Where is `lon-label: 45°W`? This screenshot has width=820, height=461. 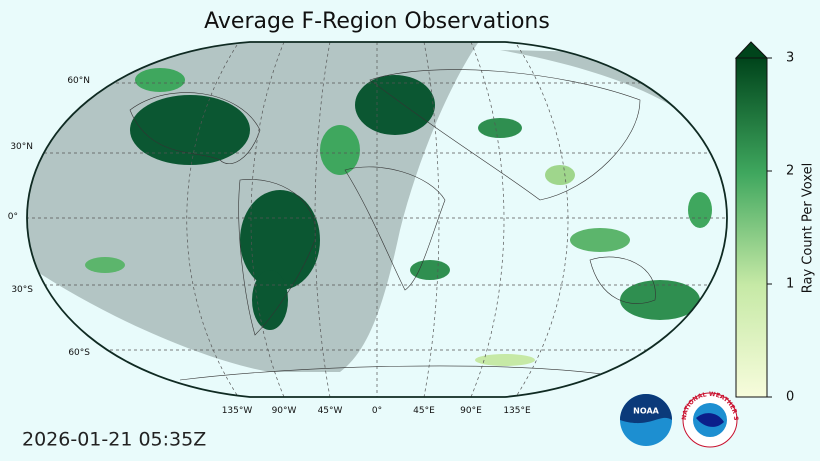
lon-label: 45°W is located at coordinates (330, 411).